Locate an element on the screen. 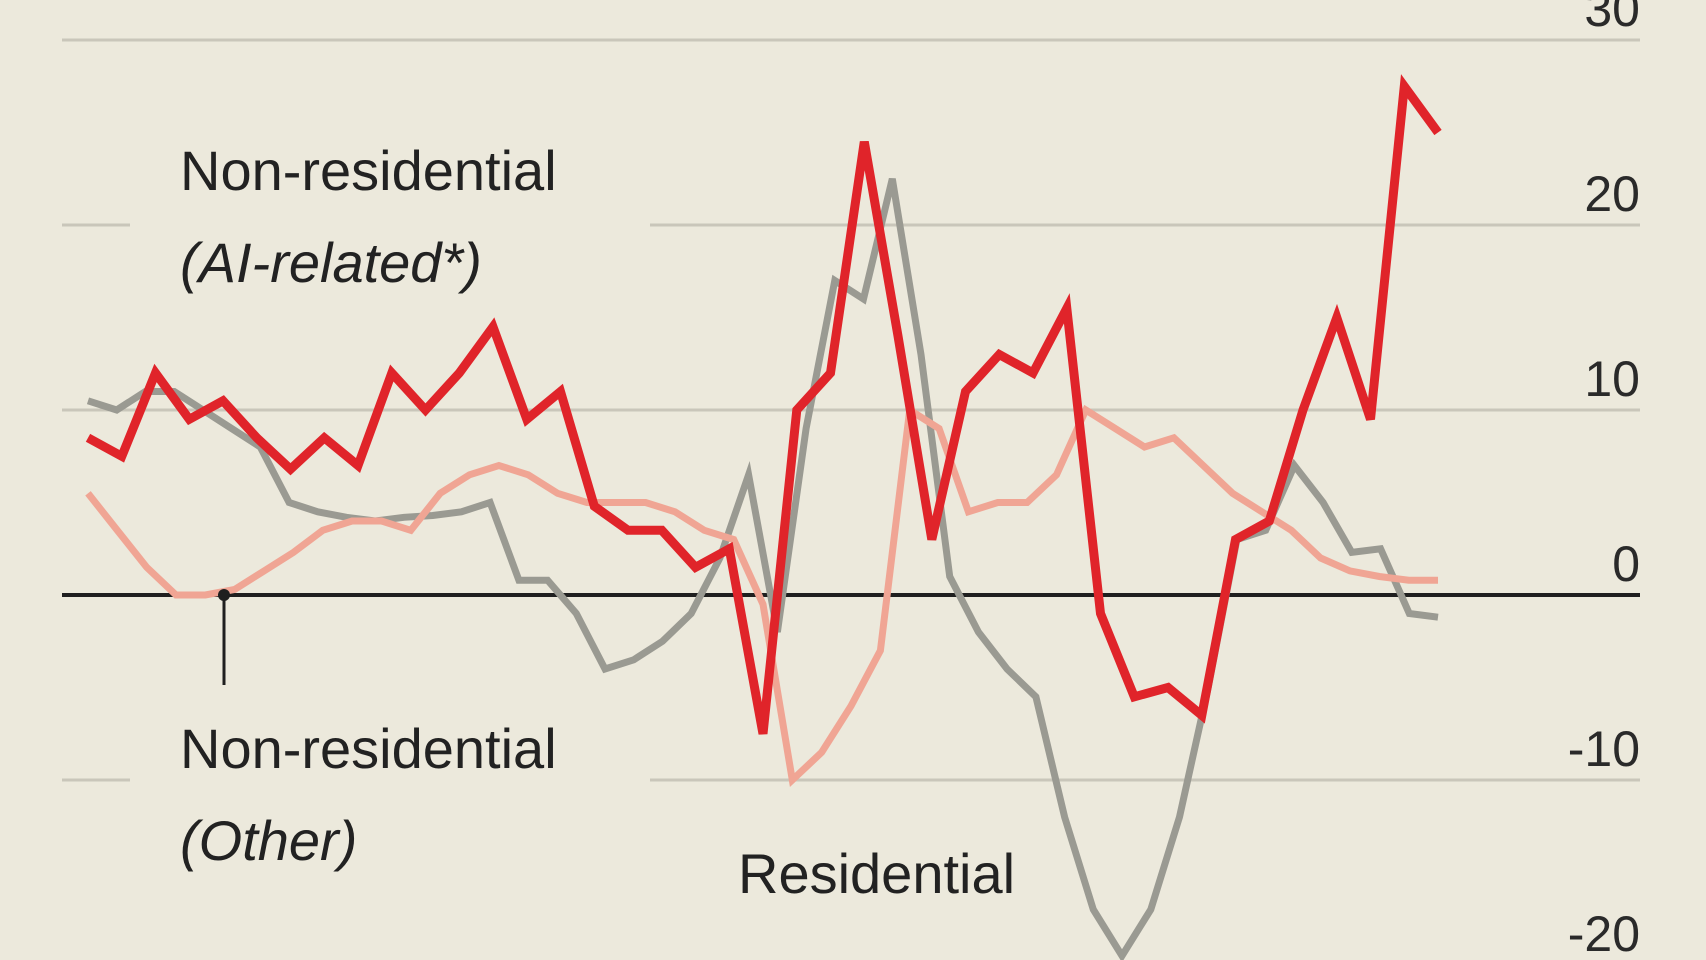 The height and width of the screenshot is (960, 1706). label-pointer-dot is located at coordinates (224, 595).